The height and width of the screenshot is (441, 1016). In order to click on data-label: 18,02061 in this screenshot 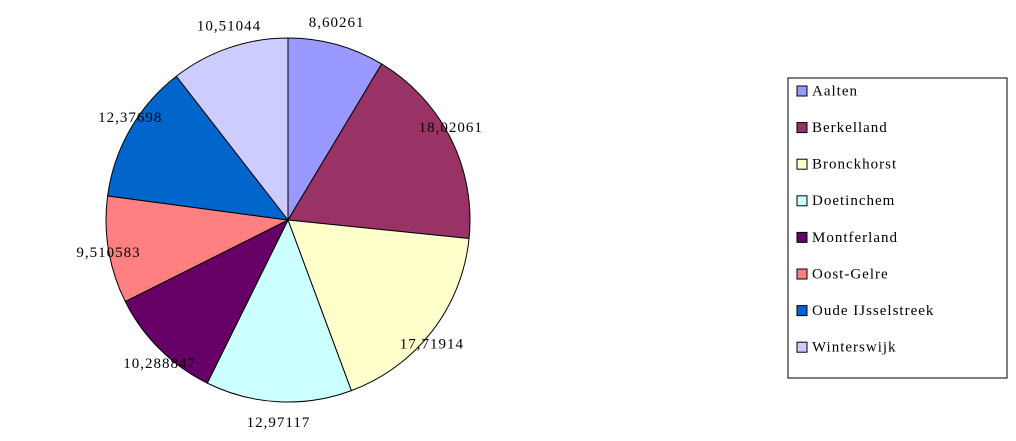, I will do `click(451, 128)`.